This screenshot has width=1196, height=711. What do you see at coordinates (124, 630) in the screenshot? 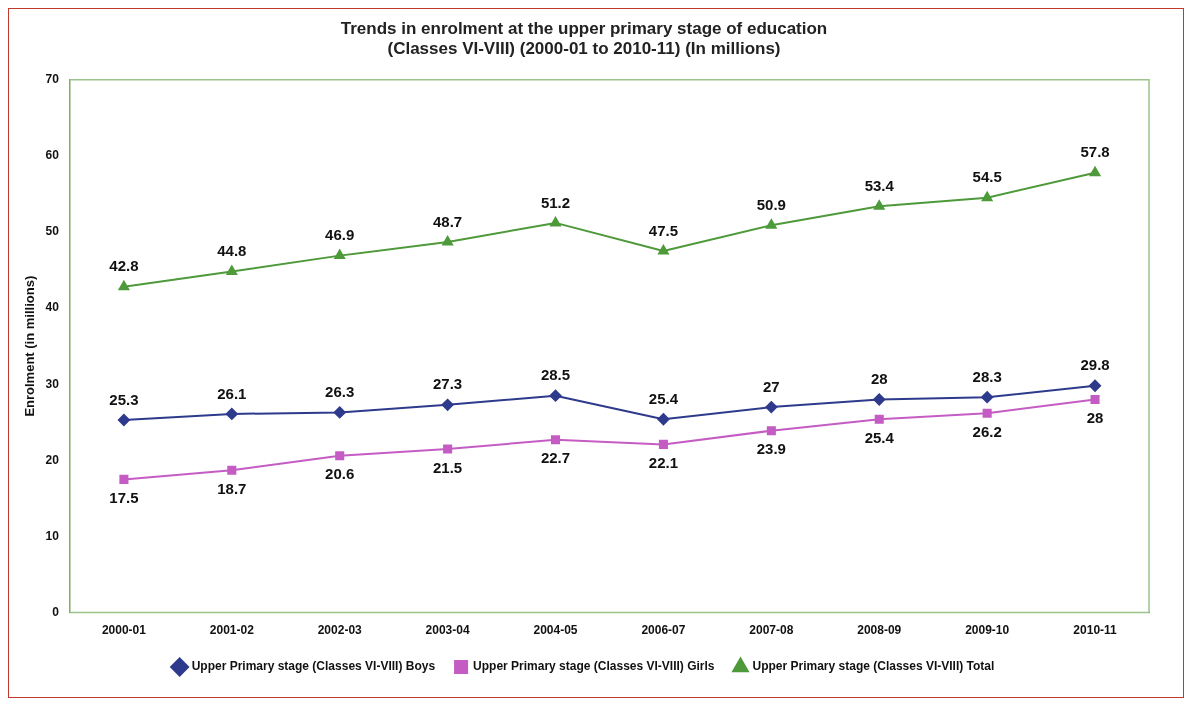
I see `x-tick-label: 2000-01` at bounding box center [124, 630].